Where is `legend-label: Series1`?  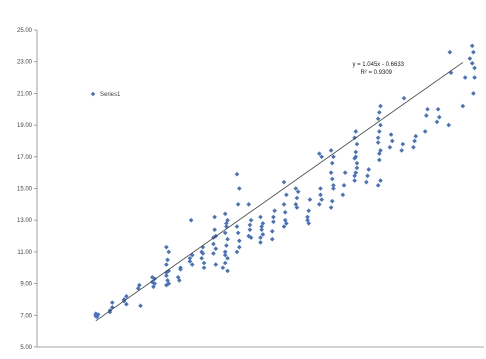
legend-label: Series1 is located at coordinates (110, 95).